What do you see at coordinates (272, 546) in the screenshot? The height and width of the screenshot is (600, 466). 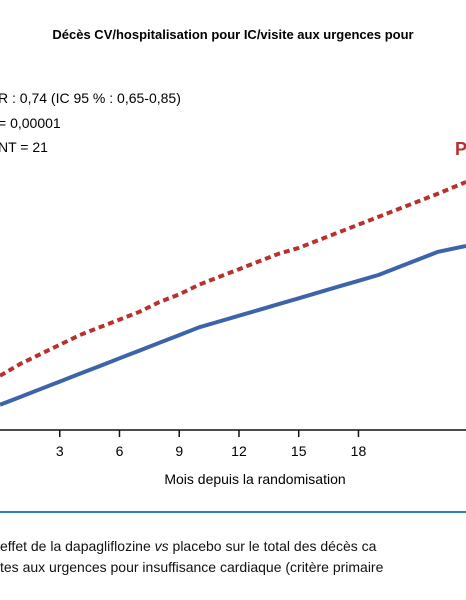 I see `caption-text: placebo sur le total des décès ca` at bounding box center [272, 546].